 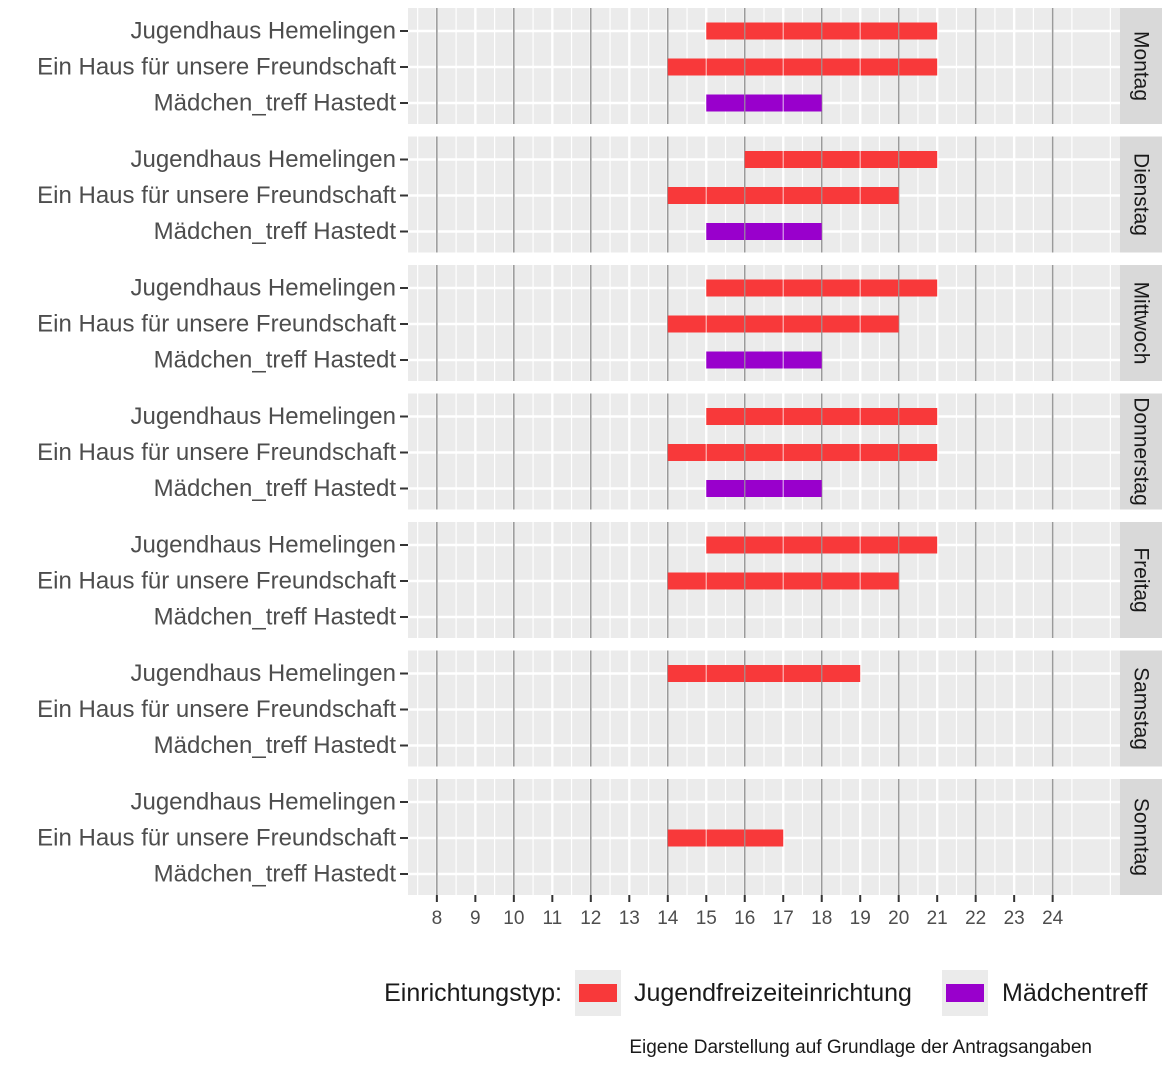 What do you see at coordinates (802, 67) in the screenshot?
I see `bar-ein-haus-fur-unsere-freundschaft-montag` at bounding box center [802, 67].